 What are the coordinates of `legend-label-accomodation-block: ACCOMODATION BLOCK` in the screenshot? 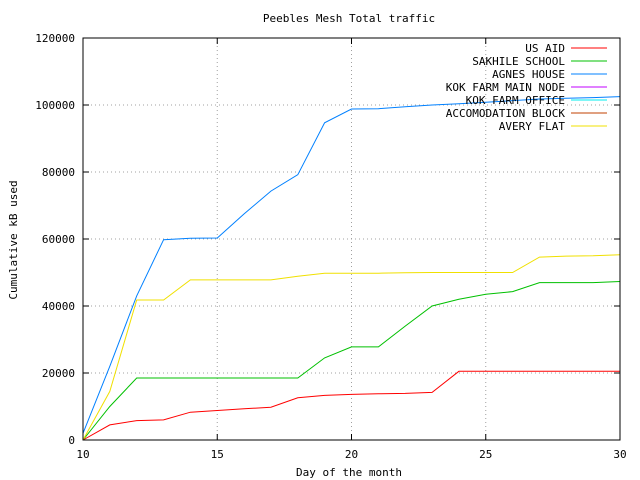 It's located at (506, 113).